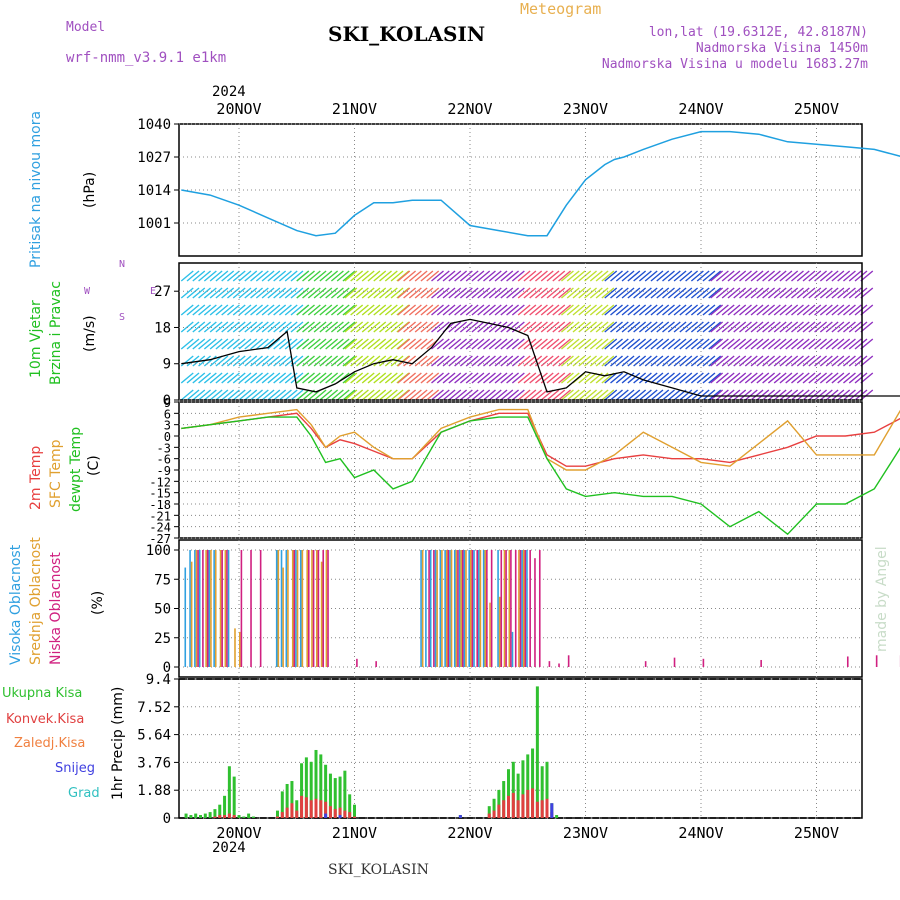 The width and height of the screenshot is (900, 900). What do you see at coordinates (167, 426) in the screenshot?
I see `temp-tick-label: 3` at bounding box center [167, 426].